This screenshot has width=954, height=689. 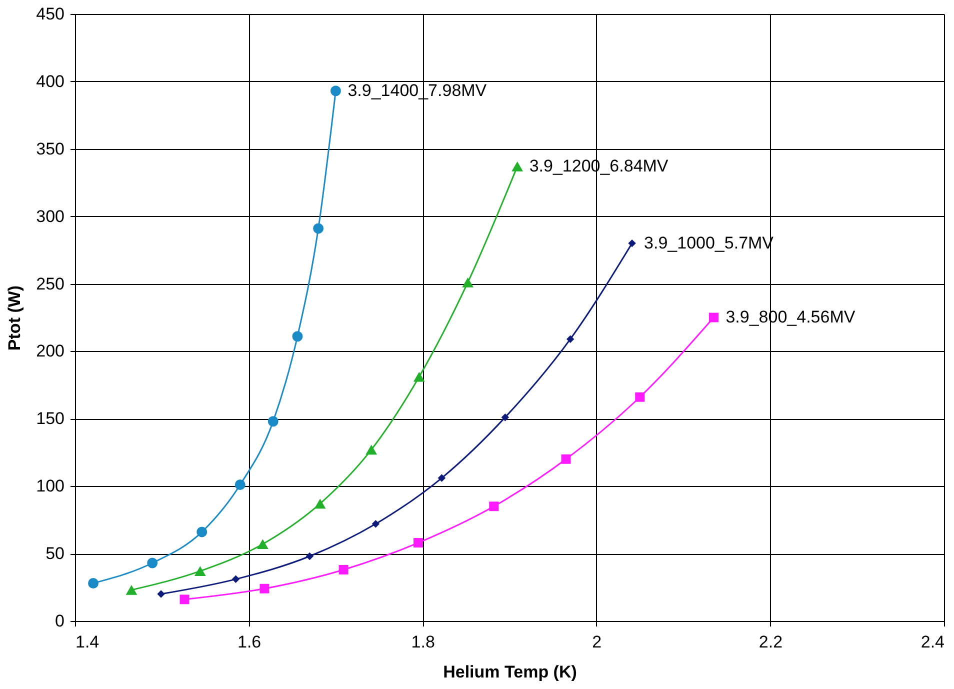 What do you see at coordinates (88, 642) in the screenshot?
I see `x-tick-label: 1.4` at bounding box center [88, 642].